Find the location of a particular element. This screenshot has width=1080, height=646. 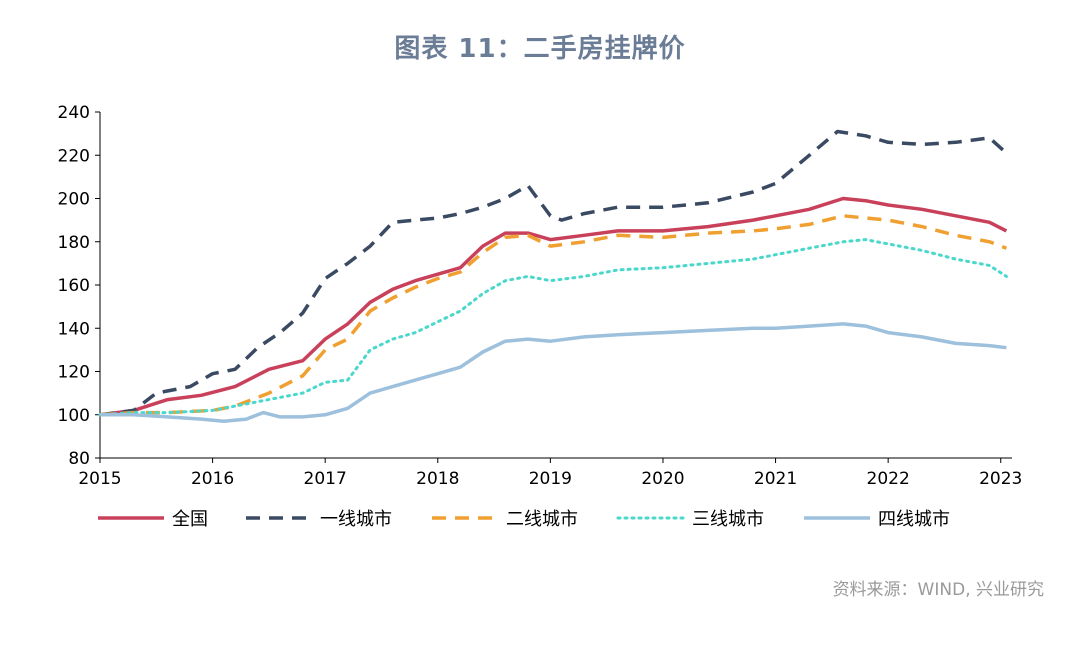

y-tick-label: 140 is located at coordinates (74, 329).